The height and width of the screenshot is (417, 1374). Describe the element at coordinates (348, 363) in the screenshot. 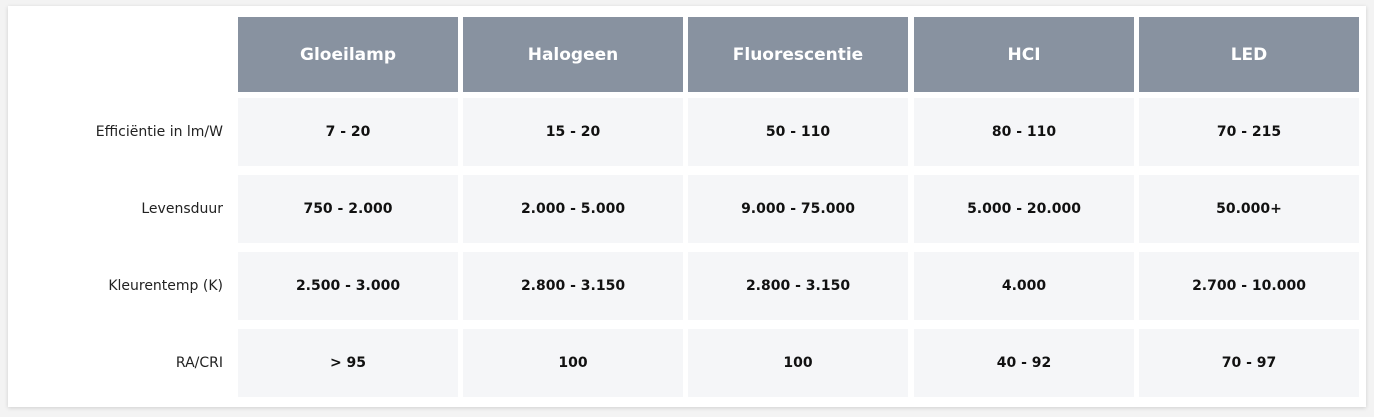

I see `table-cell: > 95` at that location.